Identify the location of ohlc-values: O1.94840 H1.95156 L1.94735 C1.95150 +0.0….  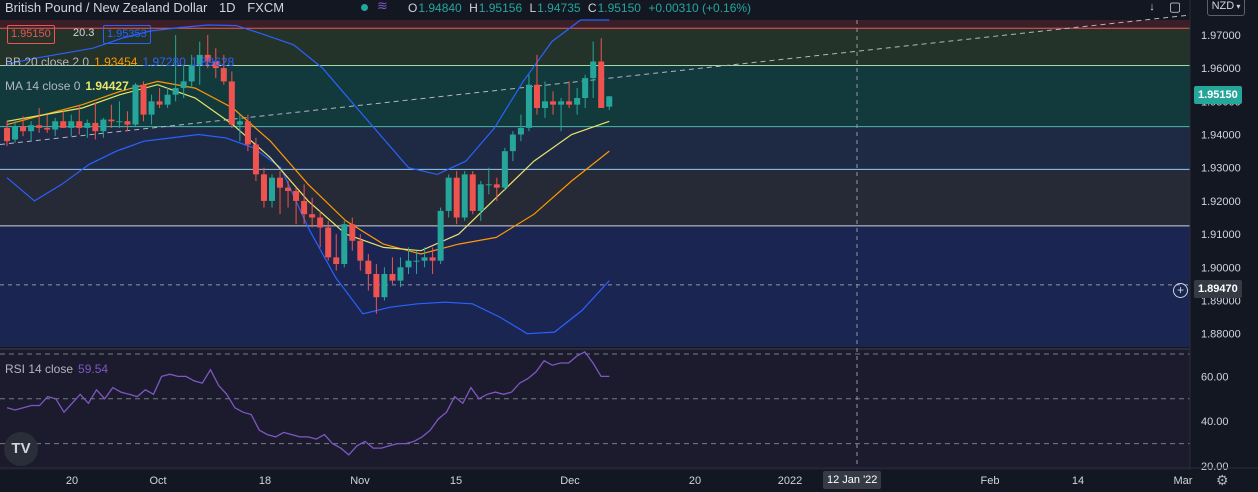
(580, 8).